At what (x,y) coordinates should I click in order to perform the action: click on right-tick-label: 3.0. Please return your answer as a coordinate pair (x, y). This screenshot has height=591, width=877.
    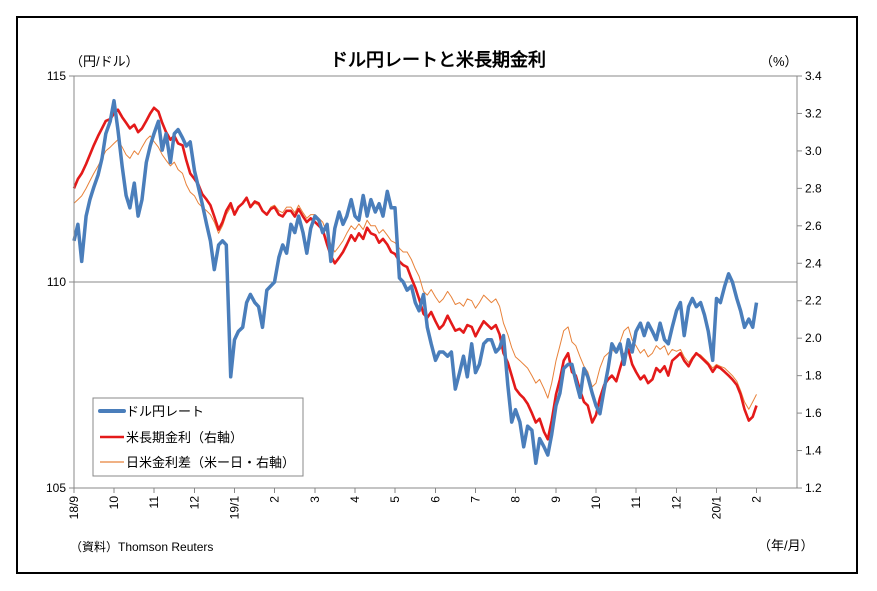
    Looking at the image, I should click on (813, 151).